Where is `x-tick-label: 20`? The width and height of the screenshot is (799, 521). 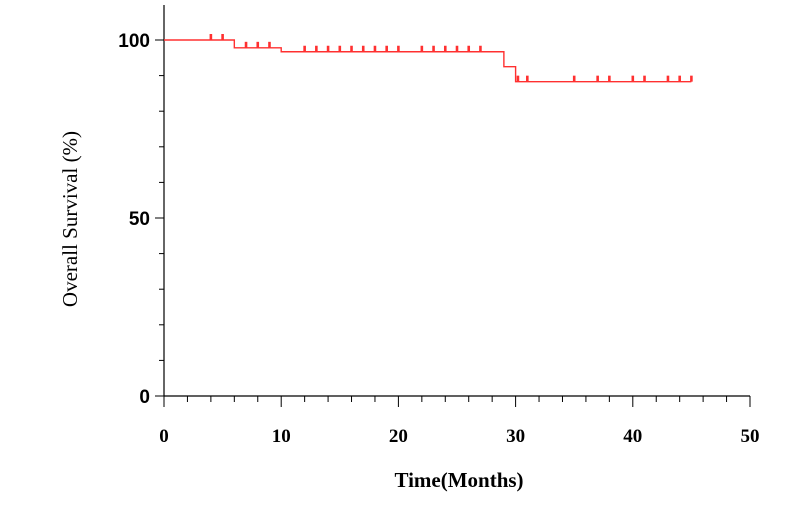
x-tick-label: 20 is located at coordinates (398, 436).